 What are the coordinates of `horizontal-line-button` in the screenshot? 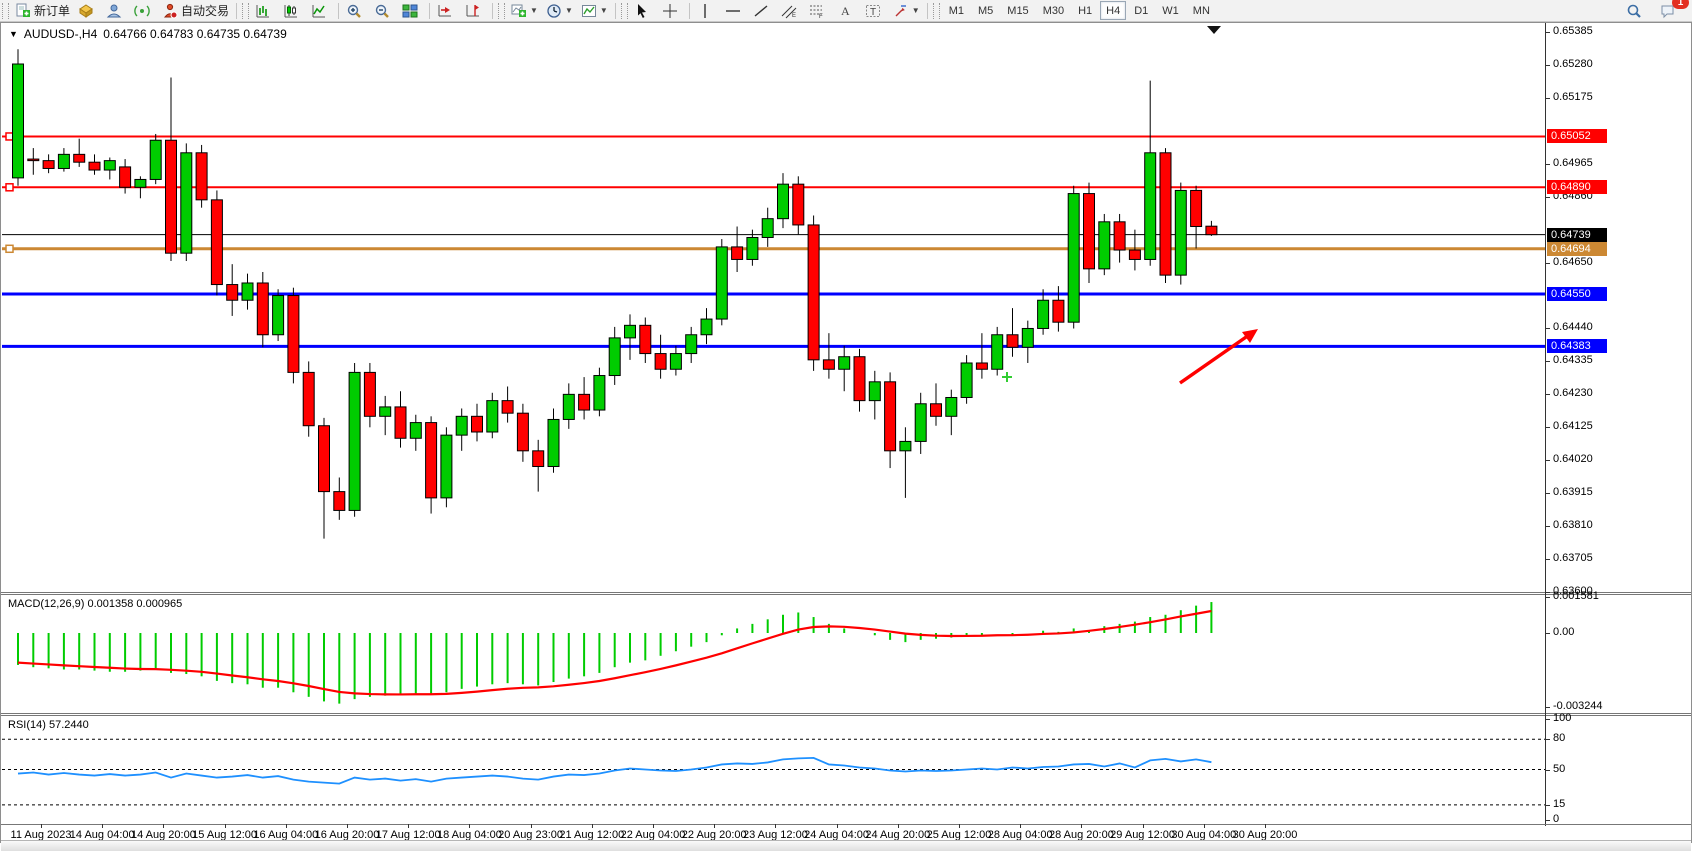 It's located at (735, 10).